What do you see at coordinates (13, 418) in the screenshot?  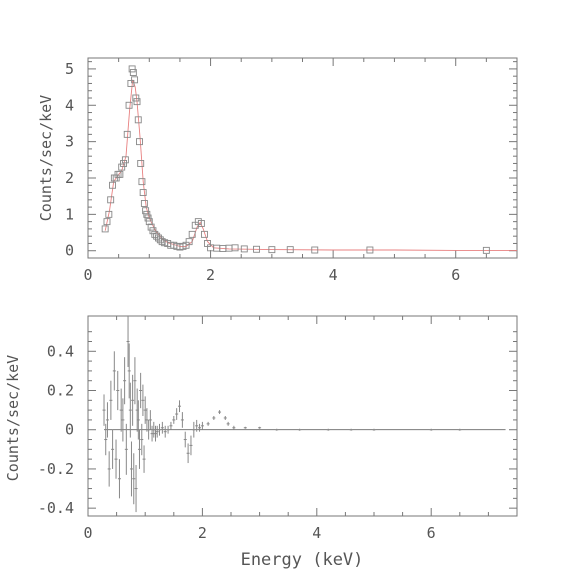 I see `residual-ylabel: Counts/sec/keV` at bounding box center [13, 418].